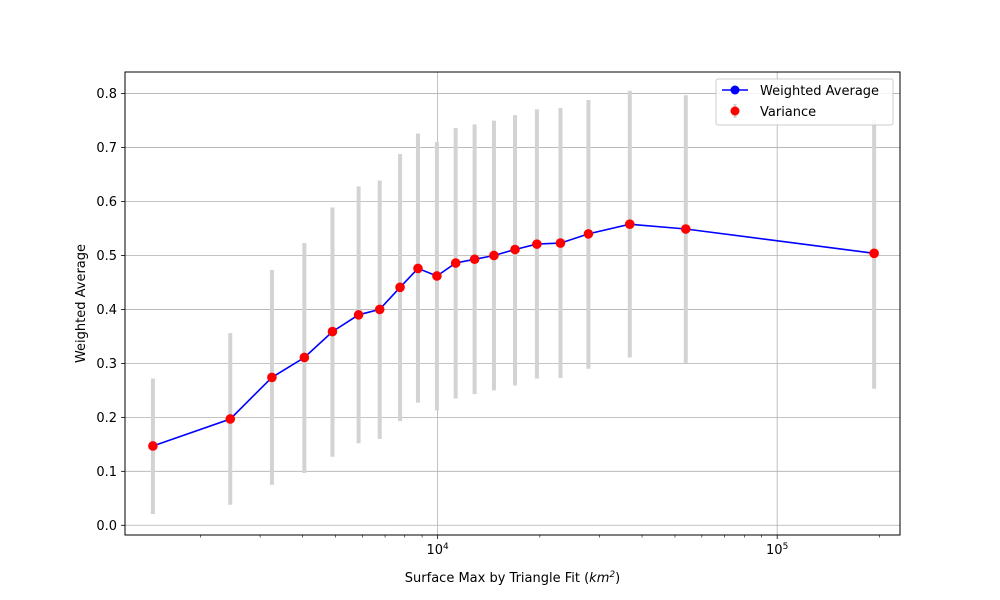  Describe the element at coordinates (735, 90) in the screenshot. I see `legend-line-marker` at that location.